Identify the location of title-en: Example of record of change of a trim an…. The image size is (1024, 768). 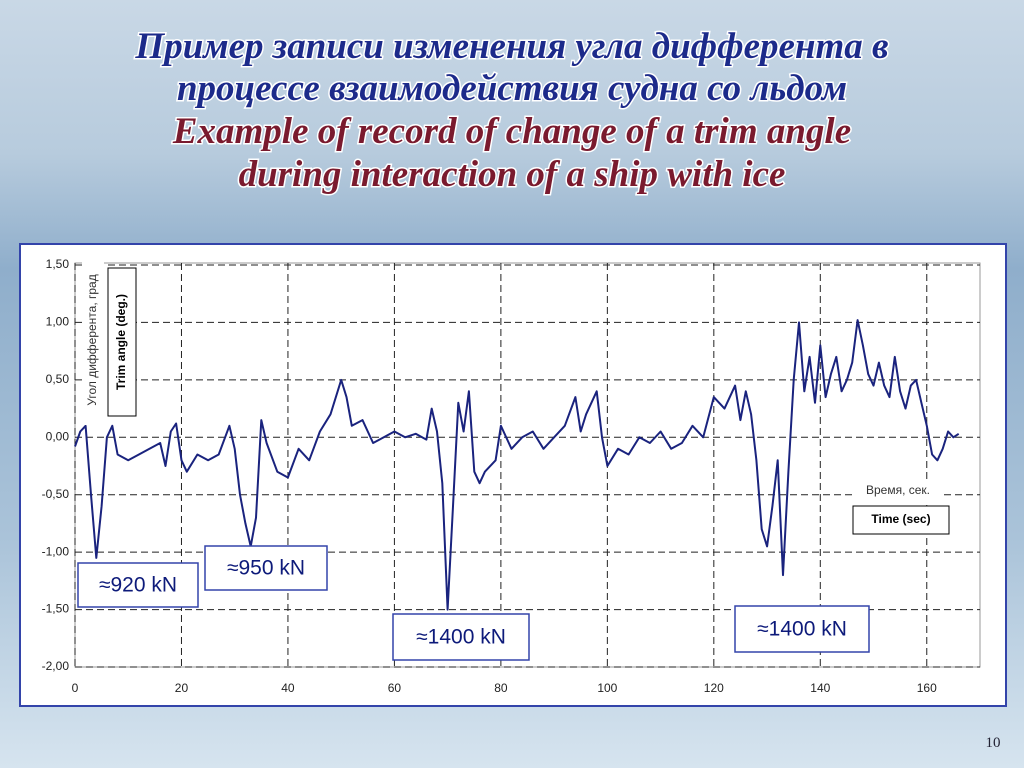
(511, 131).